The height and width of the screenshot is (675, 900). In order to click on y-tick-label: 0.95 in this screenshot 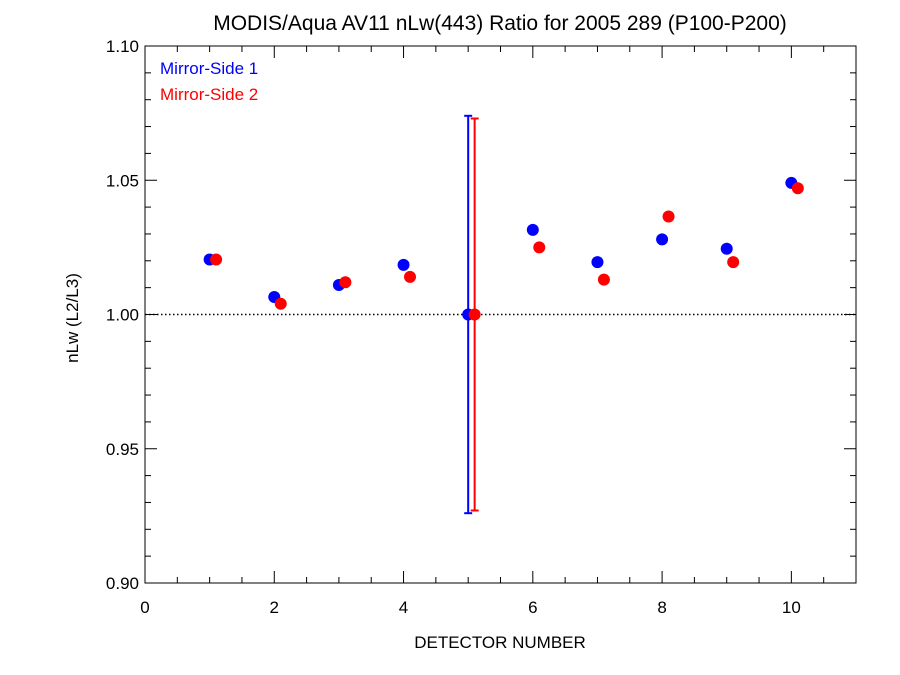, I will do `click(122, 449)`.